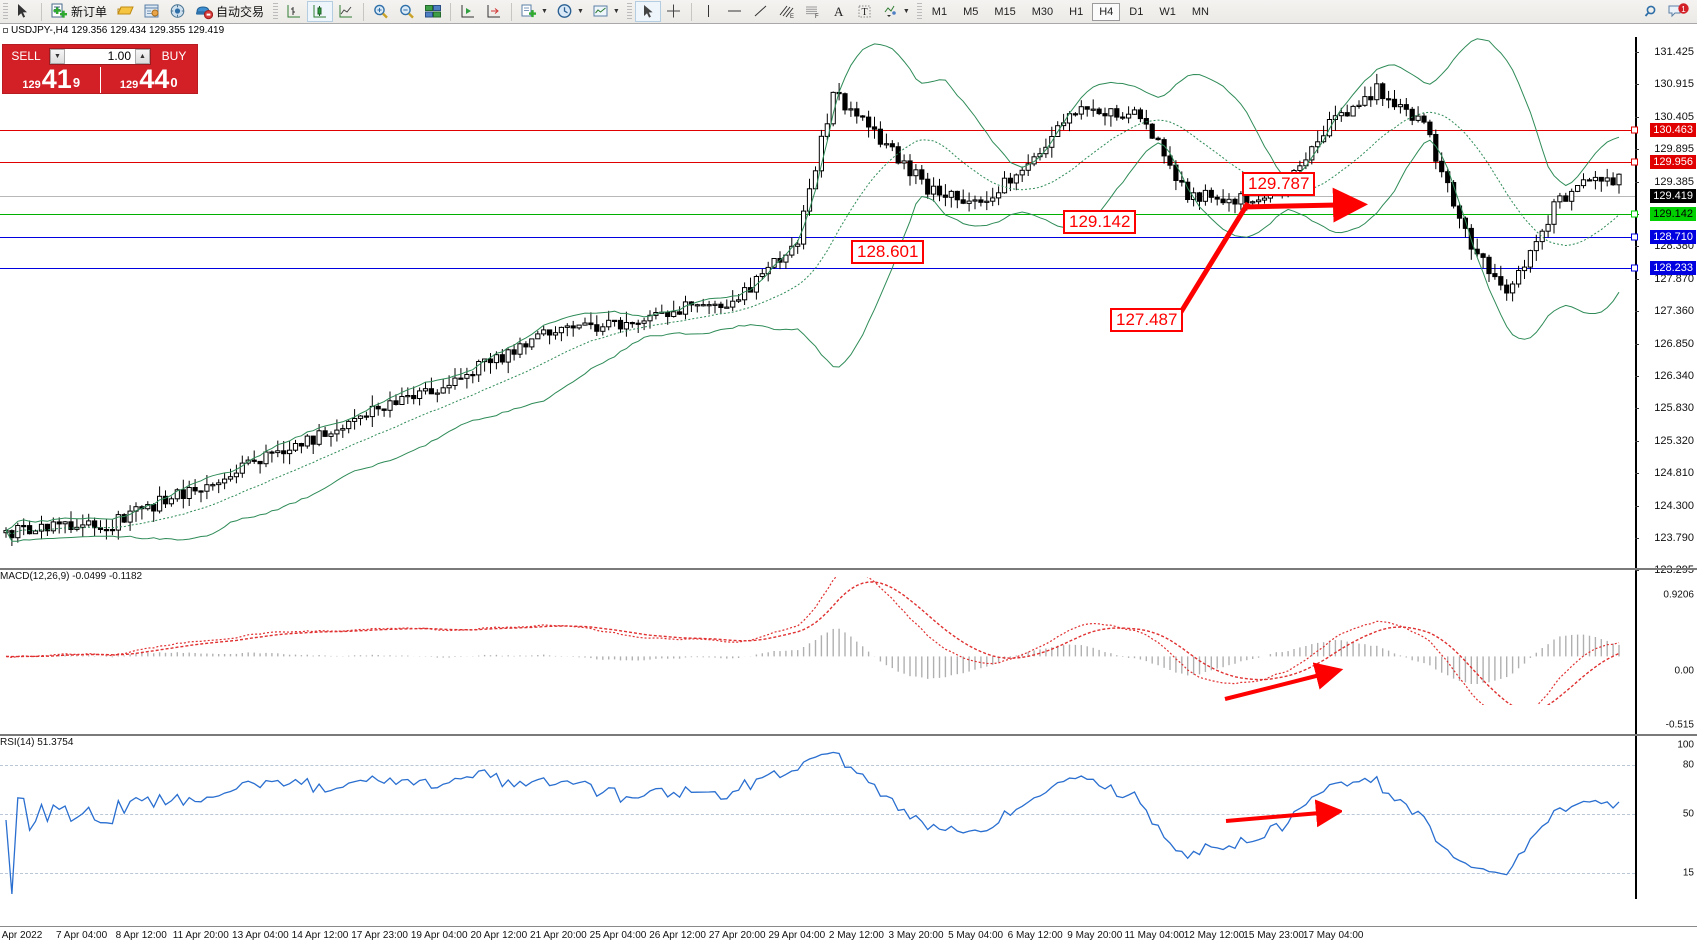 The image size is (1697, 944). What do you see at coordinates (26, 56) in the screenshot?
I see `sell-button: SELL` at bounding box center [26, 56].